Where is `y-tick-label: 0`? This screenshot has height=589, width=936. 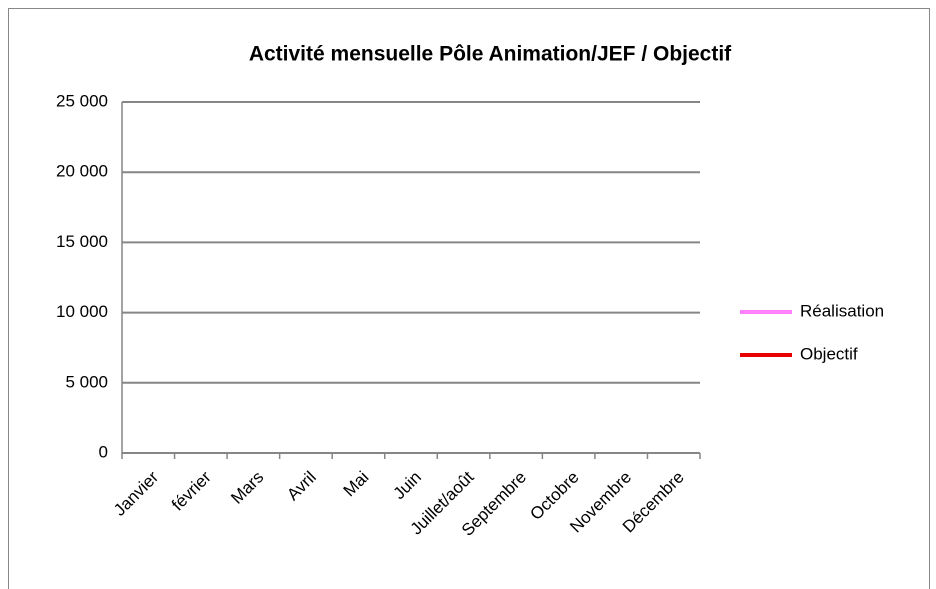 y-tick-label: 0 is located at coordinates (103, 451).